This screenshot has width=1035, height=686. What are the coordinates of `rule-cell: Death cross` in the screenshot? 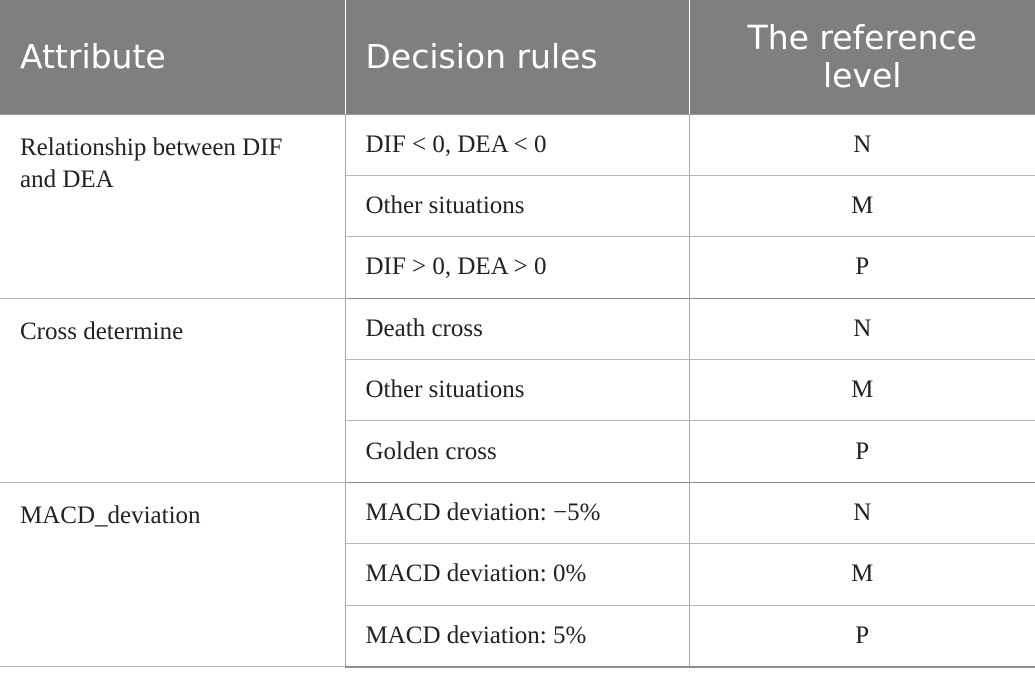 It's located at (517, 329).